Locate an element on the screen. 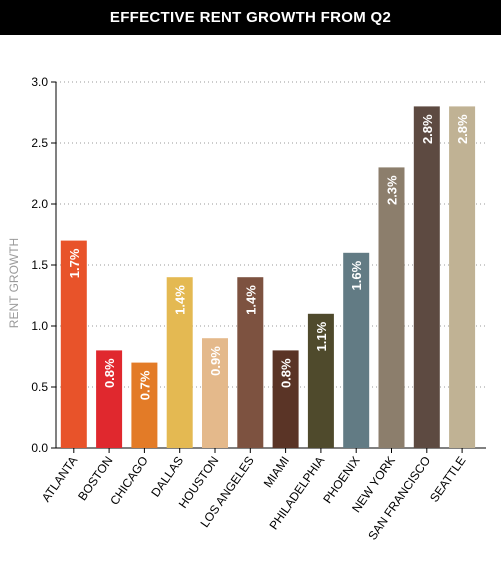  x-tick-label: DALLAS is located at coordinates (167, 477).